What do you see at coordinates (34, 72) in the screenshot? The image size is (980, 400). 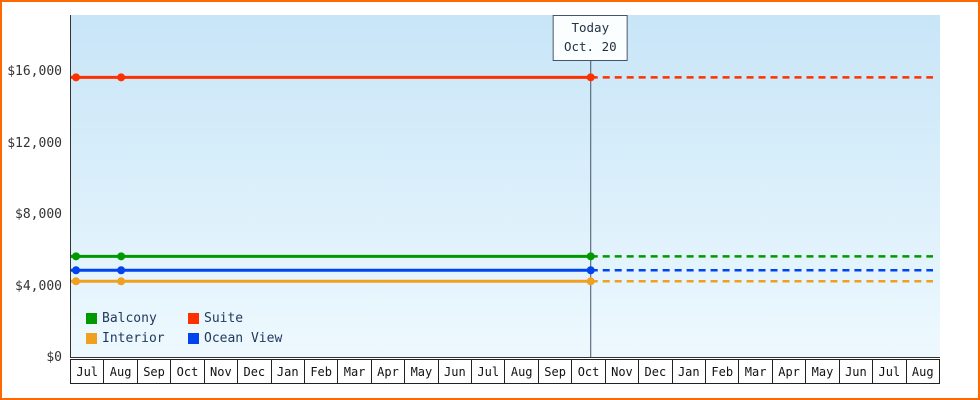 I see `y-tick-label: $16,000` at bounding box center [34, 72].